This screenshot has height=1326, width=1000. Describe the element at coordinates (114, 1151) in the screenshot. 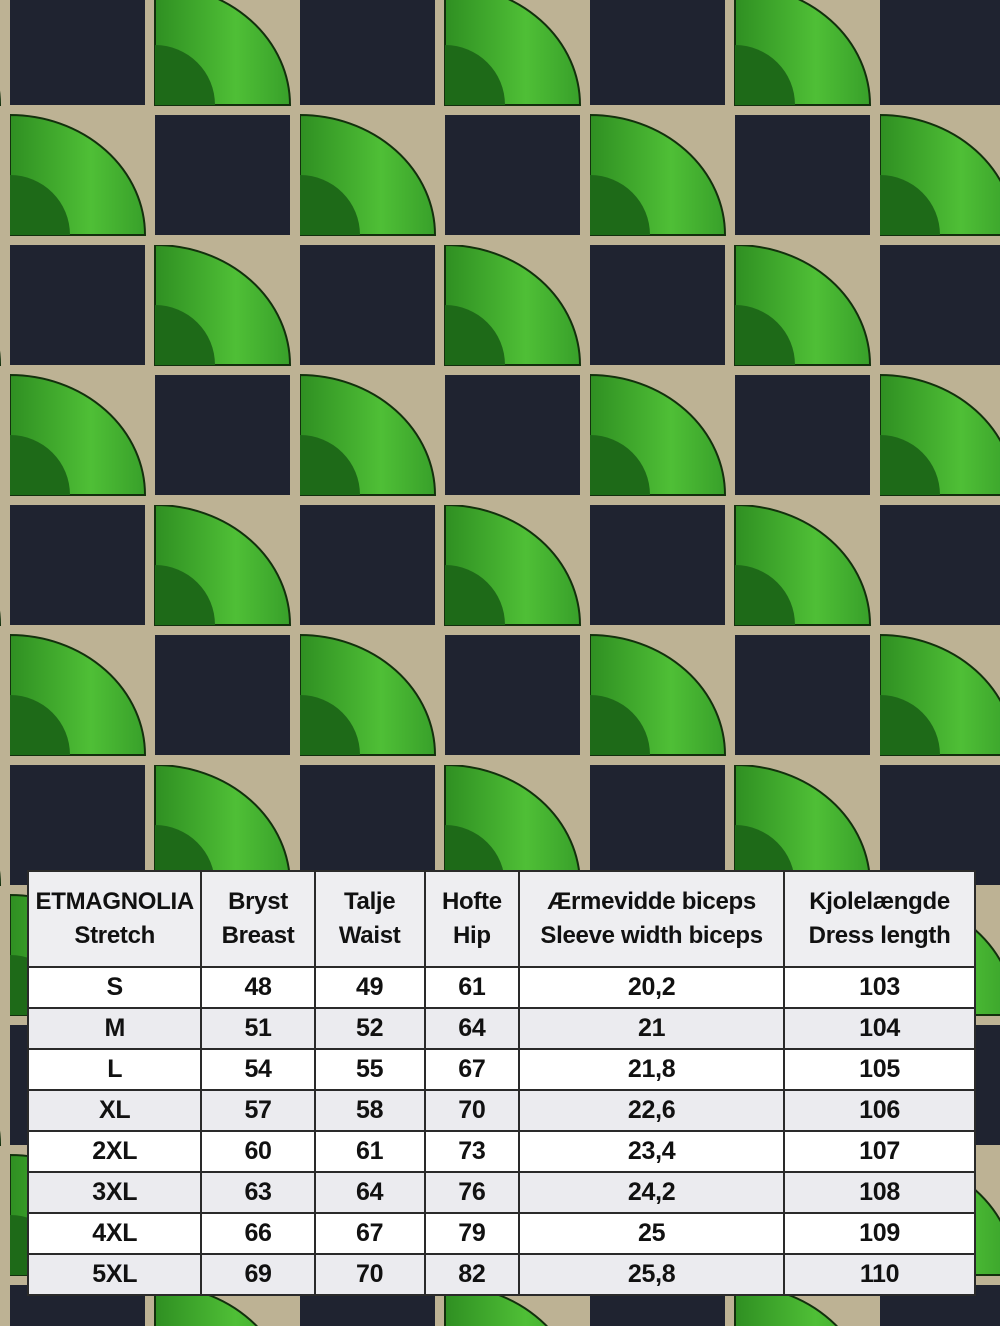

I see `table-cell: 2XL` at that location.